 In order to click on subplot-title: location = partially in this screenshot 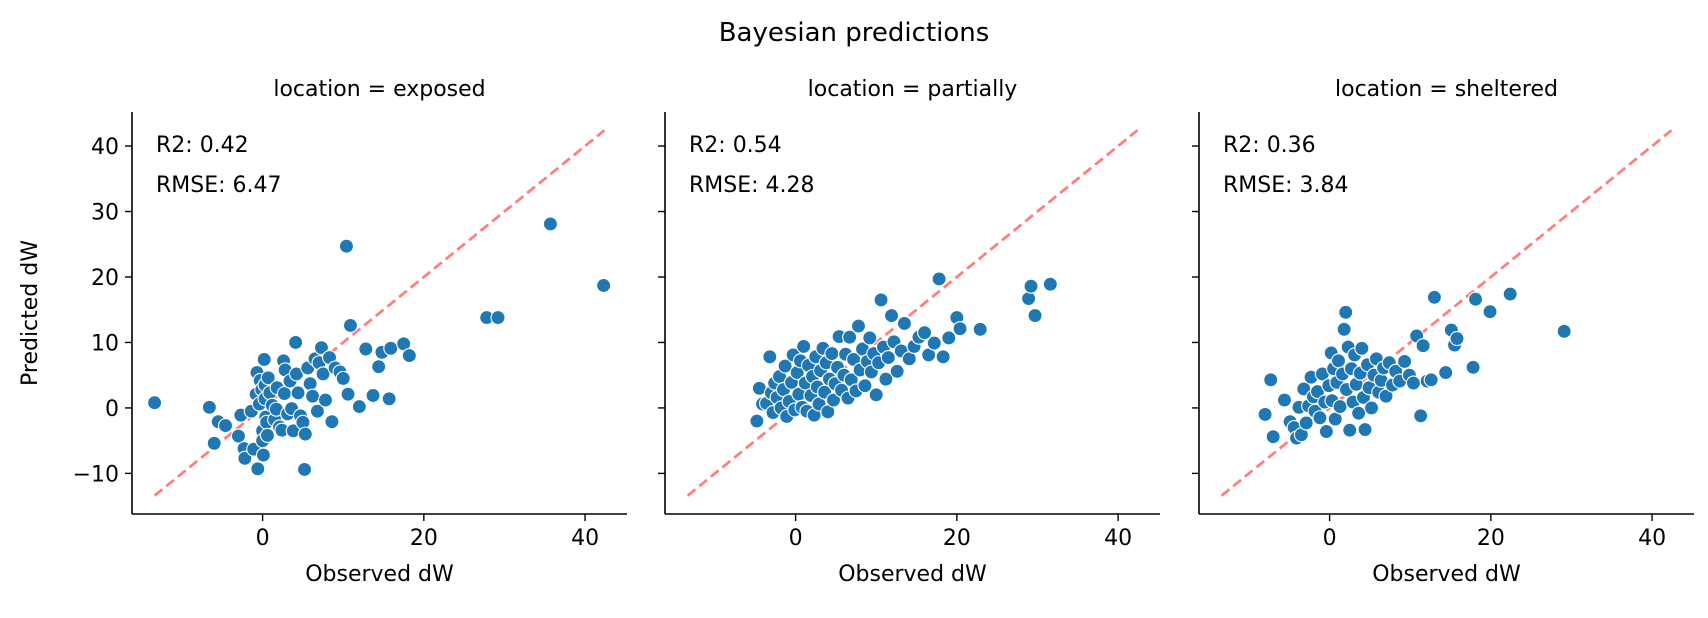, I will do `click(913, 89)`.